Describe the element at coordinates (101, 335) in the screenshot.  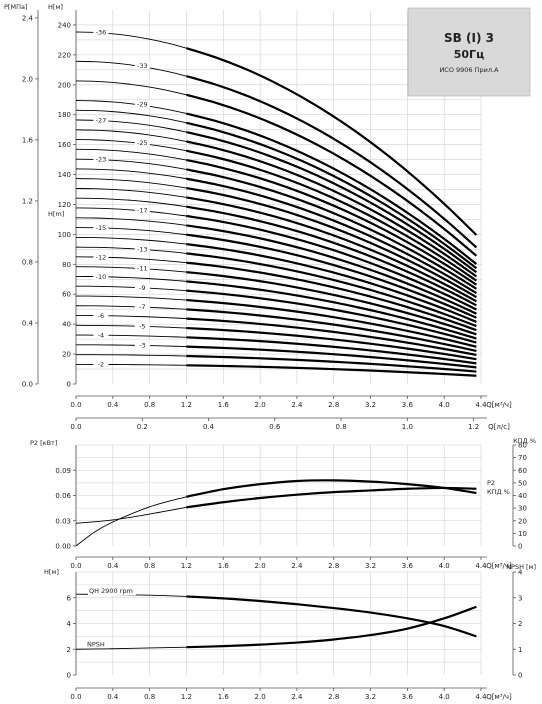
I see `stage-label: -4` at that location.